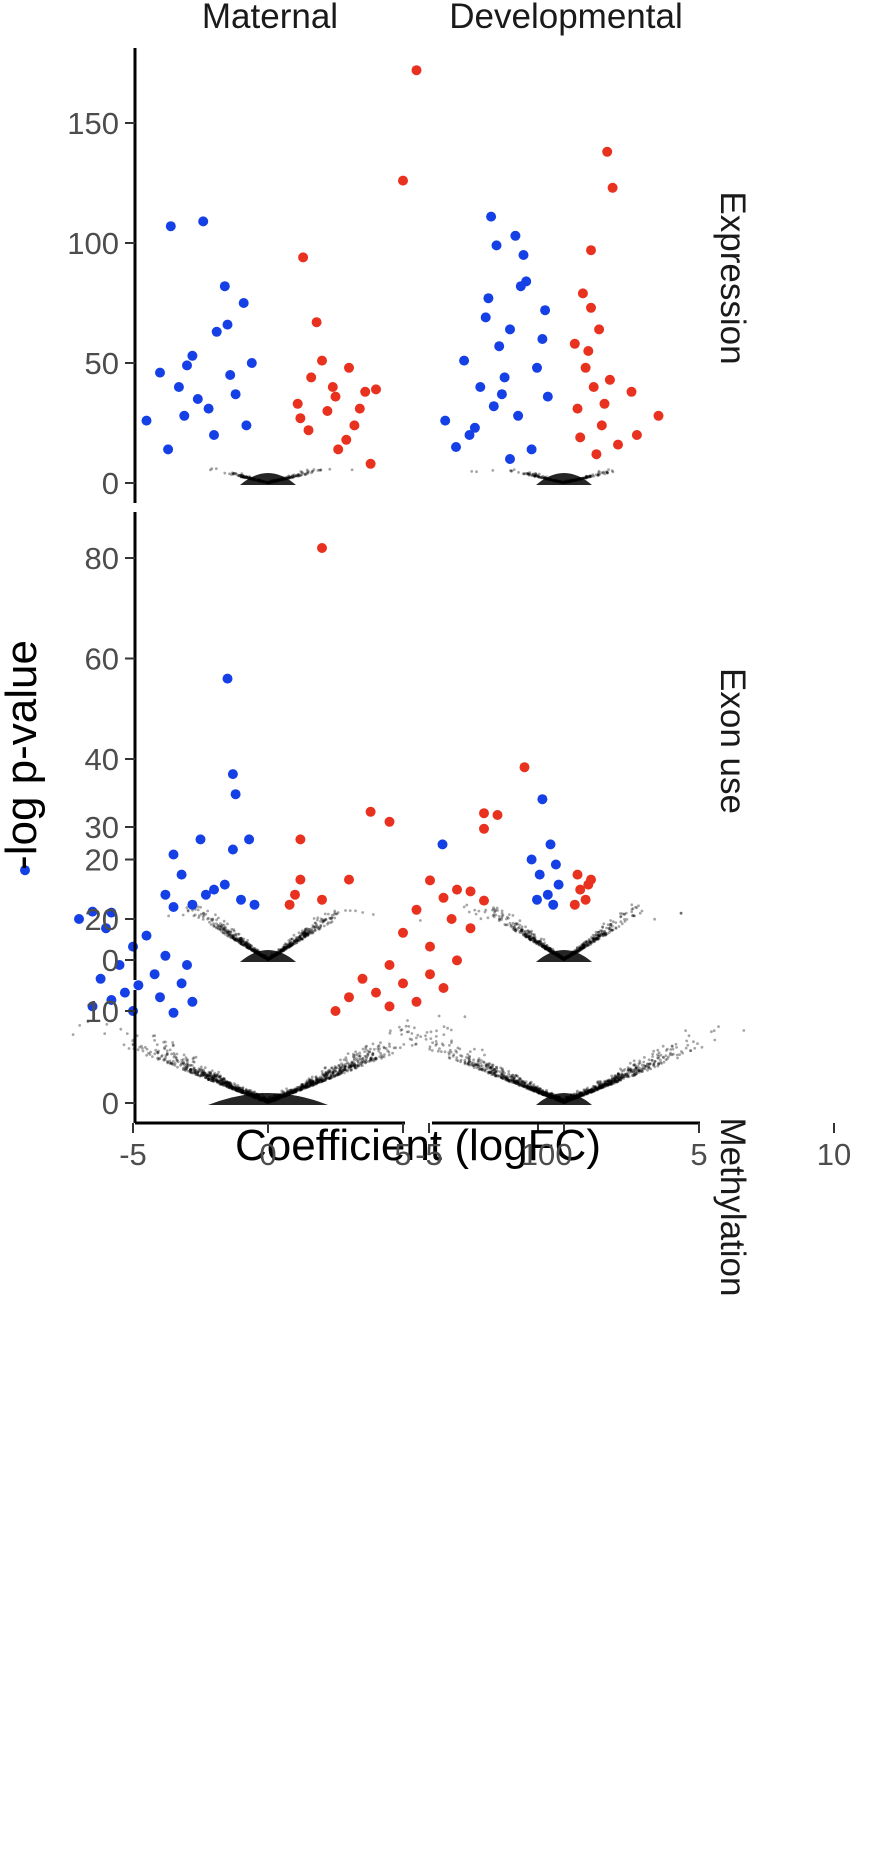 Image resolution: width=893 pixels, height=1862 pixels. I want to click on column-label-developmental: Developmental, so click(565, 18).